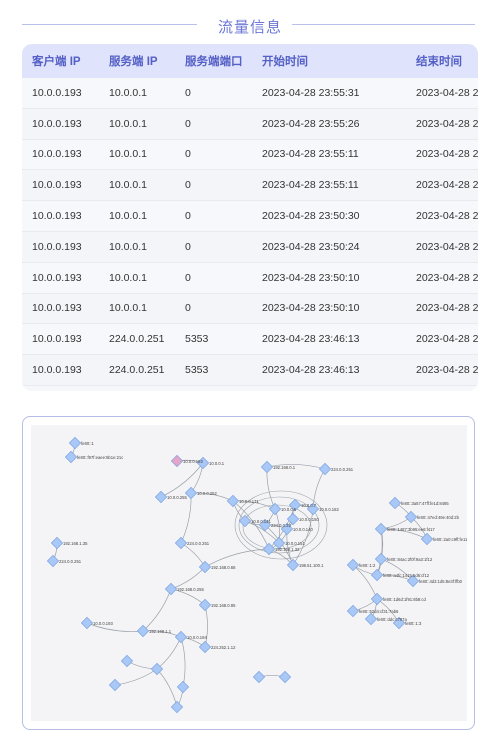 The height and width of the screenshot is (739, 500). Describe the element at coordinates (311, 216) in the screenshot. I see `cell-start-time: 2023-04-28 23:50:30` at that location.